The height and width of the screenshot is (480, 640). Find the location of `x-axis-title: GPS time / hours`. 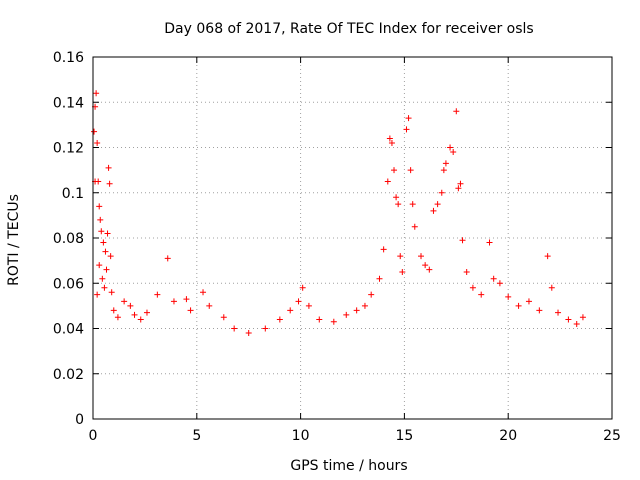

x-axis-title: GPS time / hours is located at coordinates (348, 466).